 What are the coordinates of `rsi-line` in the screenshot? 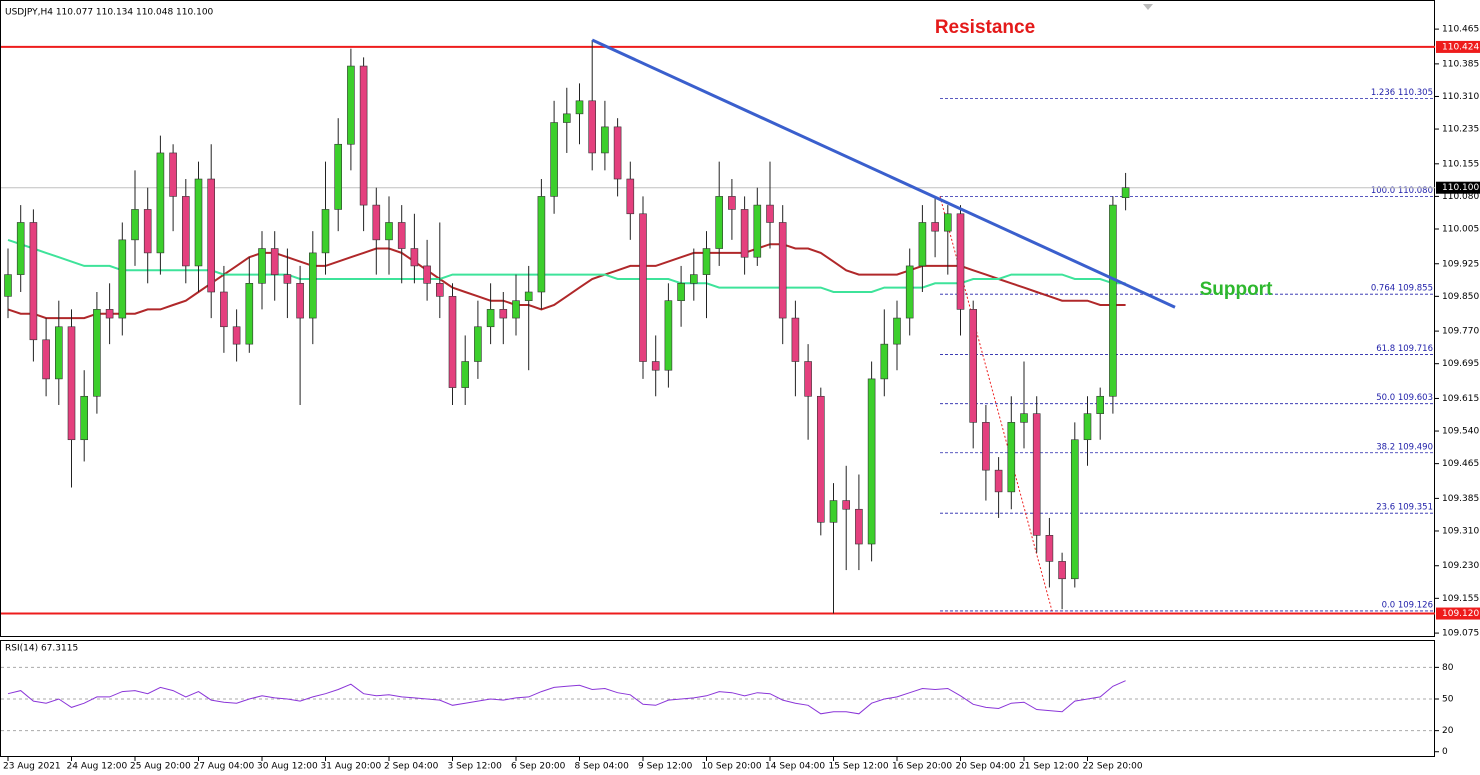 It's located at (566, 697).